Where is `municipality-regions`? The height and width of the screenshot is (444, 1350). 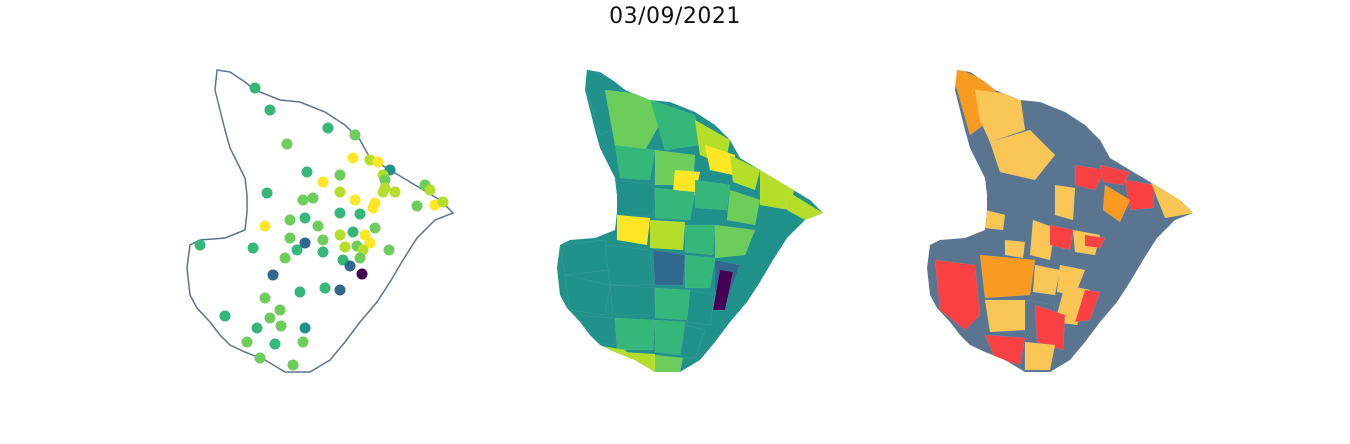
municipality-regions is located at coordinates (691, 221).